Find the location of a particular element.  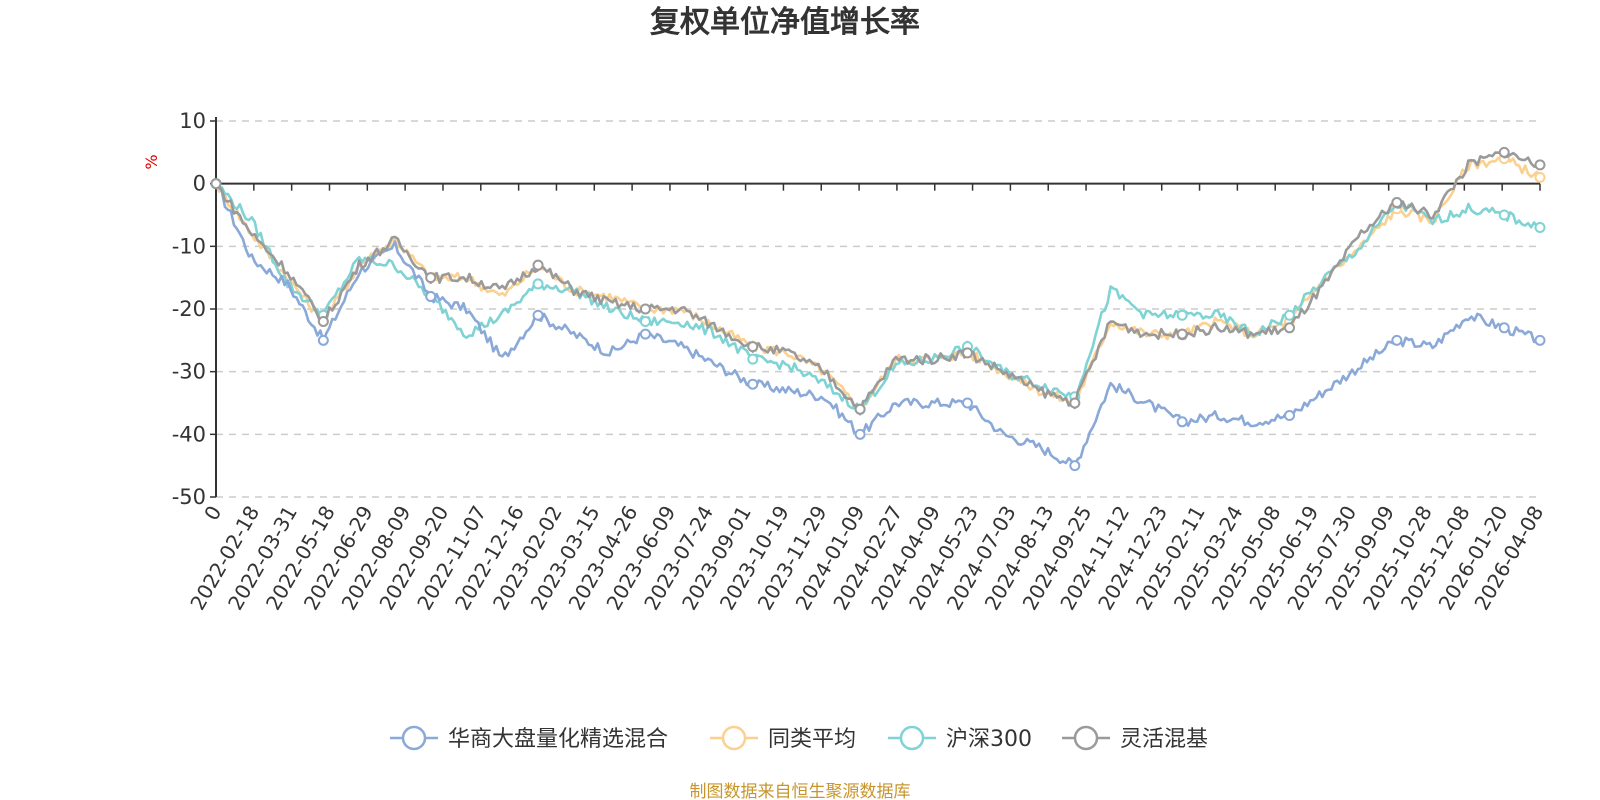

y-tick-label: -50 is located at coordinates (189, 497).